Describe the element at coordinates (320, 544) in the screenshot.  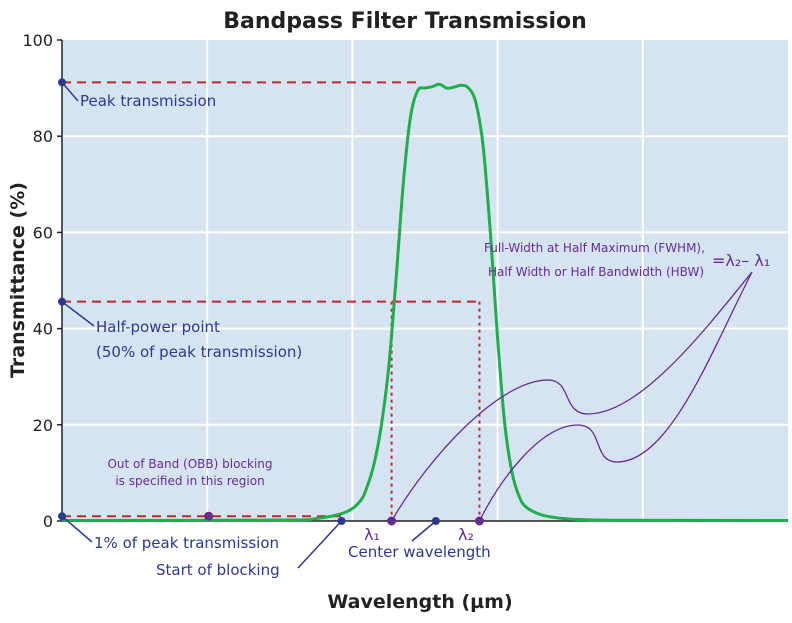
I see `start-blocking-leader` at that location.